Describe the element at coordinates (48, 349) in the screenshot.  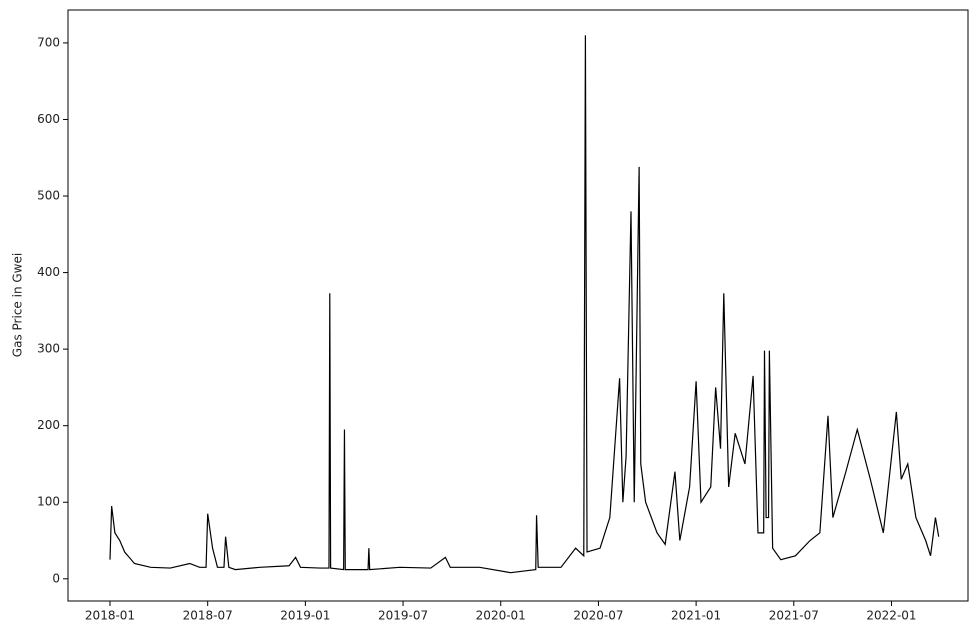
I see `y-tick-label: 300` at that location.